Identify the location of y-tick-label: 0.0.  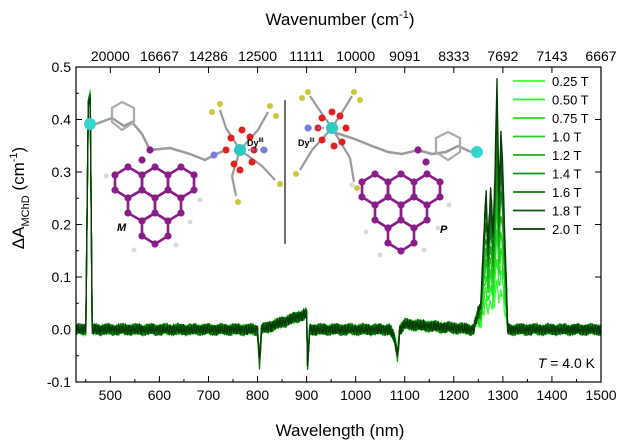
(62, 330).